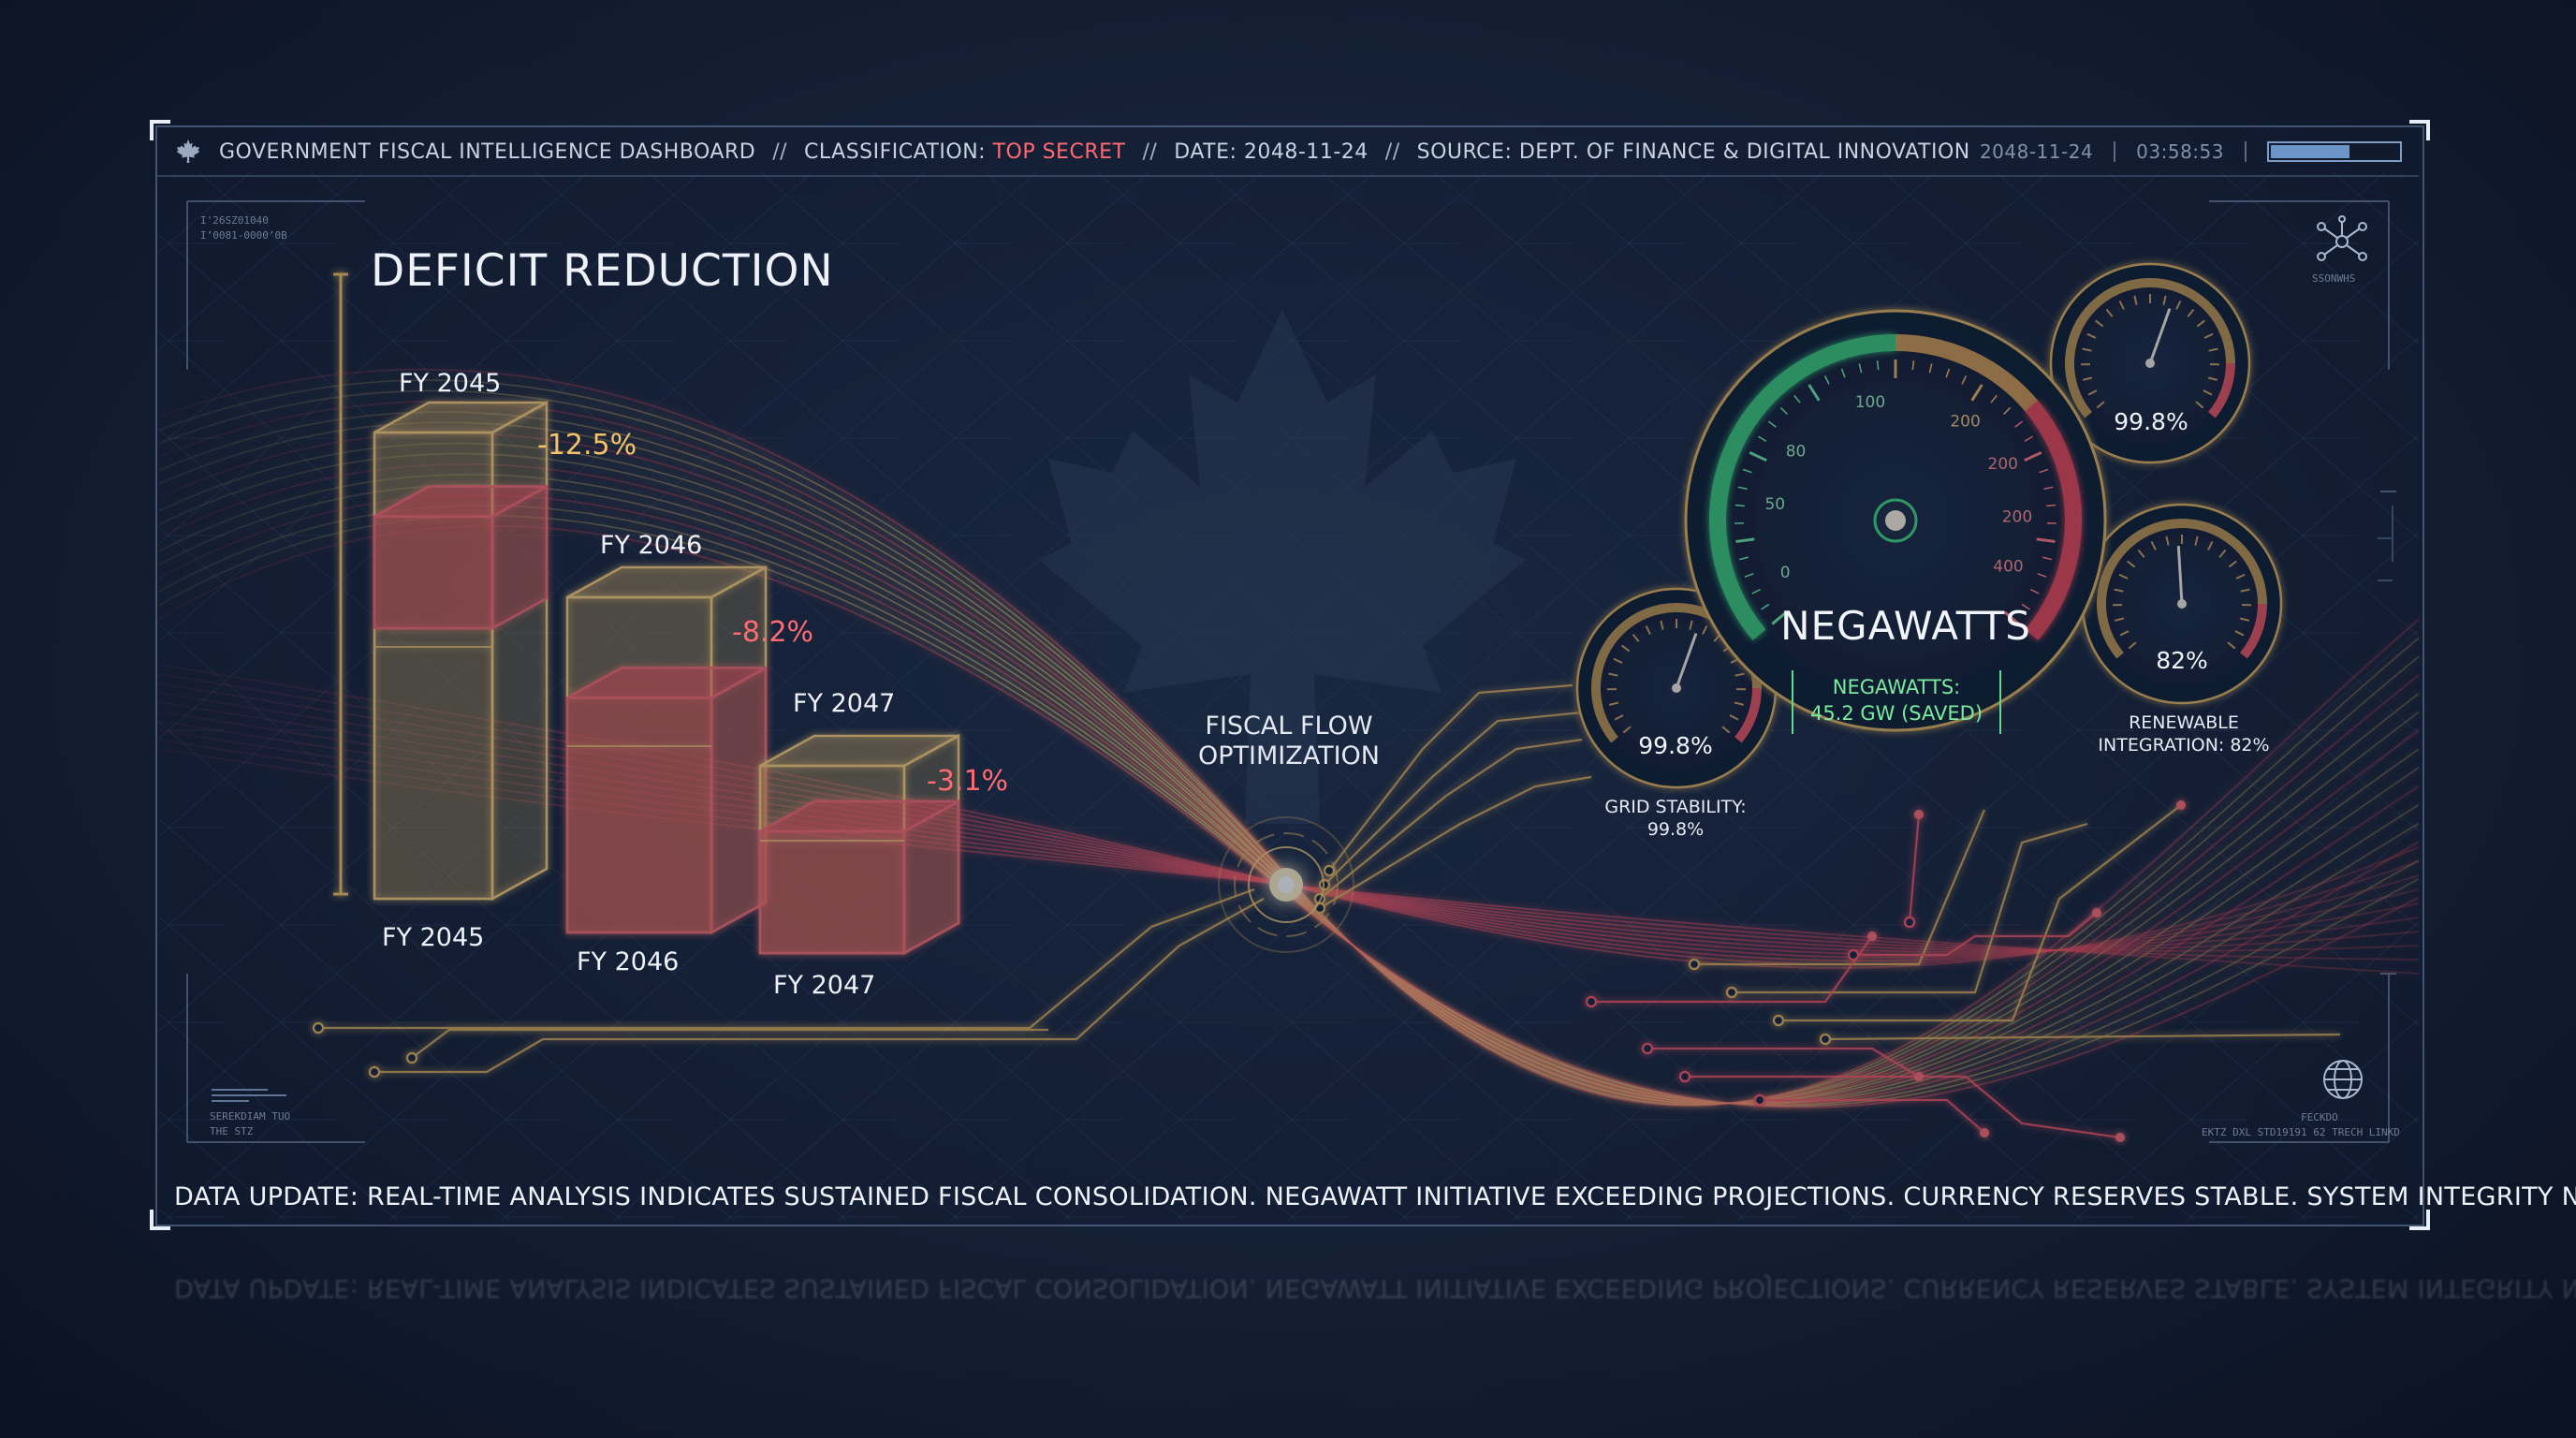 The height and width of the screenshot is (1438, 2576). I want to click on fiscal-flow-label: FISCAL FLOW OPTIMIZATION, so click(1289, 741).